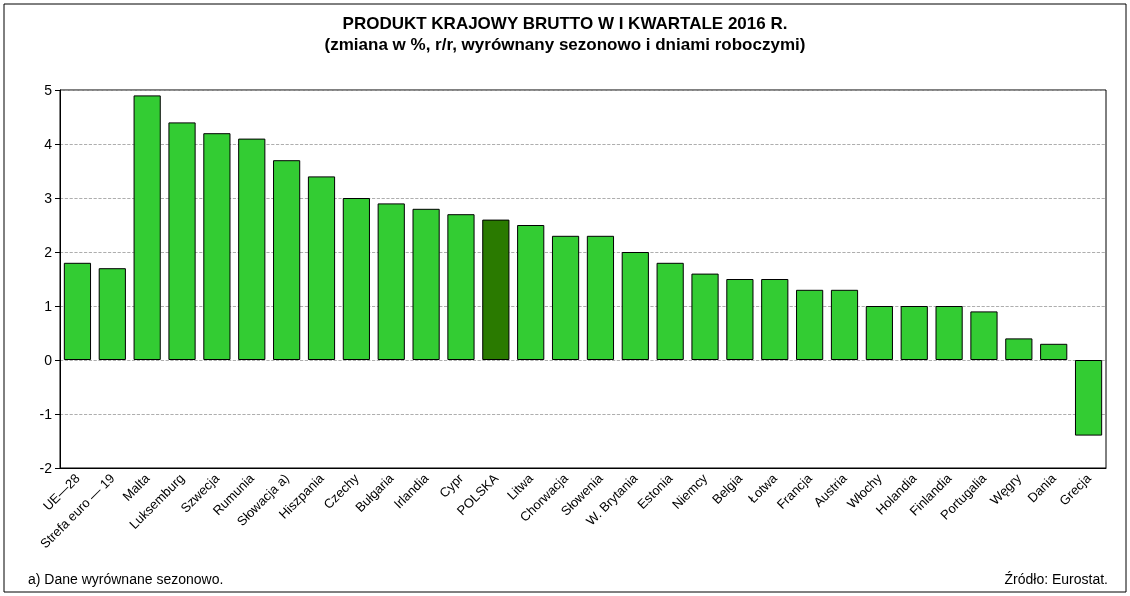 The height and width of the screenshot is (596, 1130). I want to click on y-tick-label: 1, so click(48, 306).